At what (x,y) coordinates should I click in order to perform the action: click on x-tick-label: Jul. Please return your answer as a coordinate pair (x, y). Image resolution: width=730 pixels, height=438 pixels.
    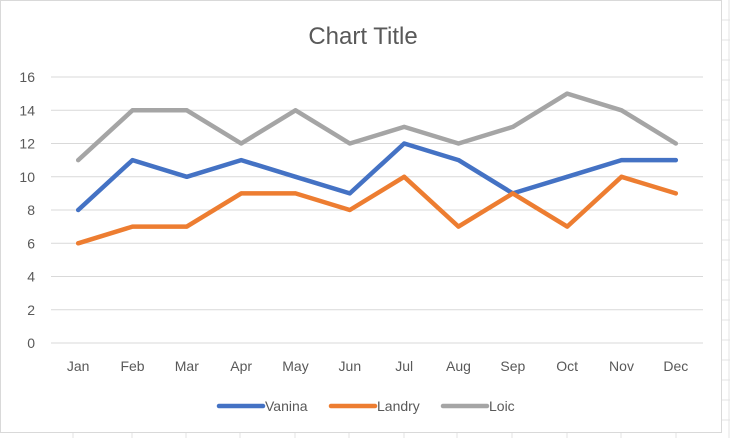
    Looking at the image, I should click on (404, 366).